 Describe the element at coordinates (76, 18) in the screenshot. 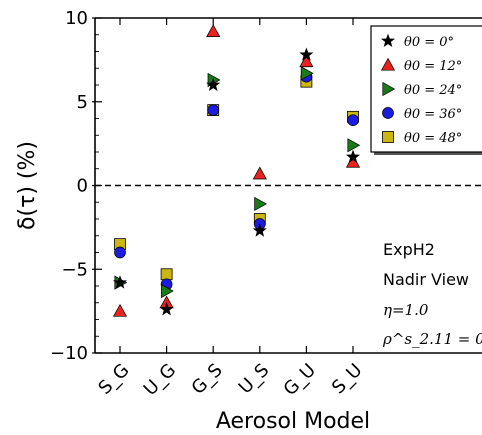

I see `y-tick-label: 10` at that location.